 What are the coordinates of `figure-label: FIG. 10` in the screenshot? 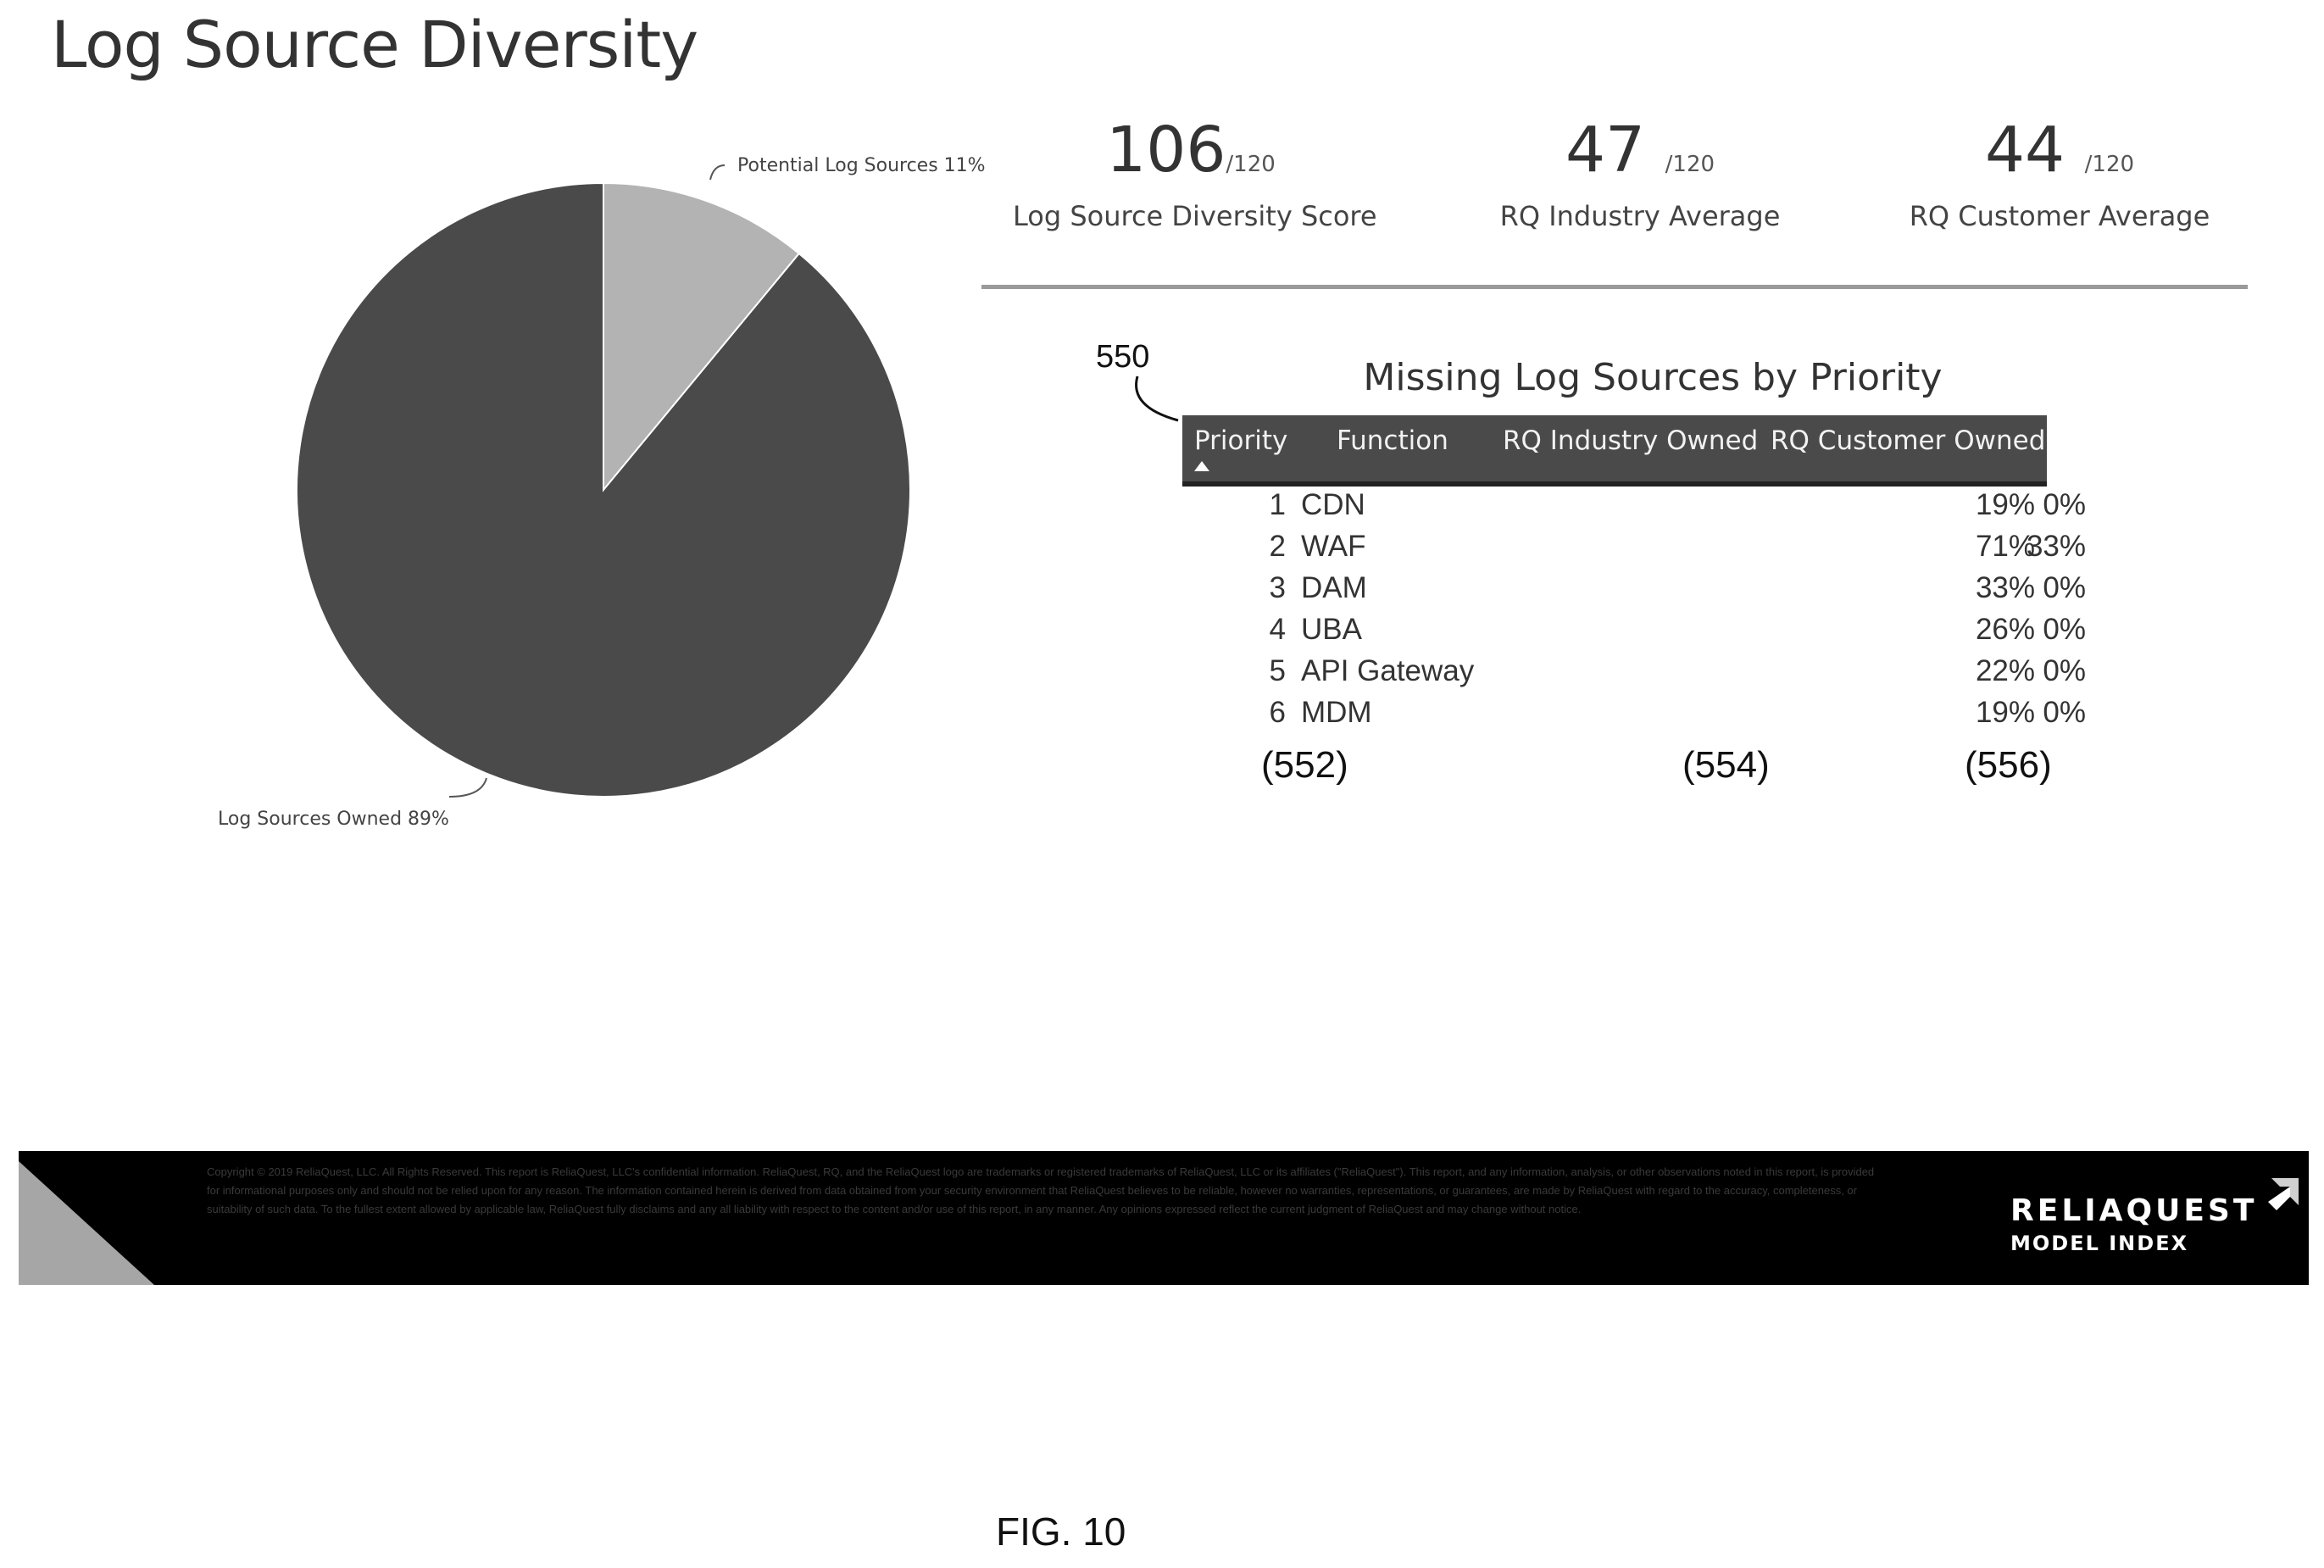 It's located at (1061, 1532).